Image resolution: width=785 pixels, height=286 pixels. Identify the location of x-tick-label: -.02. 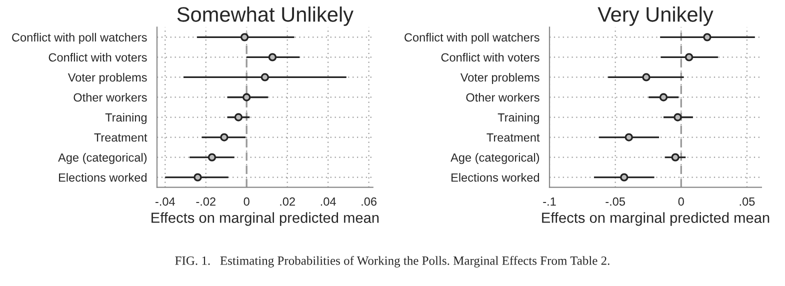
(206, 201).